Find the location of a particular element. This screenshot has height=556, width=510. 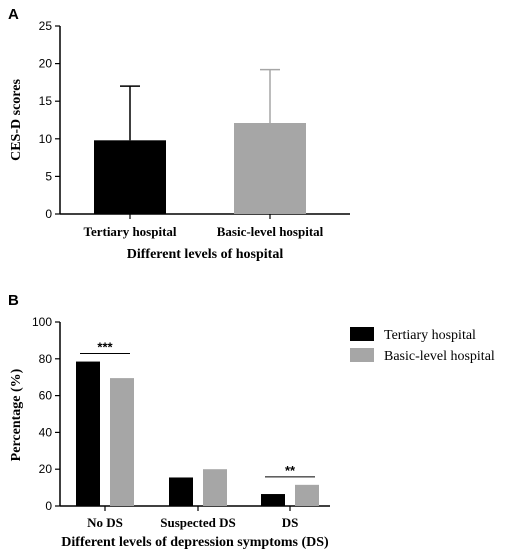

chart-a-panel-label: A is located at coordinates (13, 14).